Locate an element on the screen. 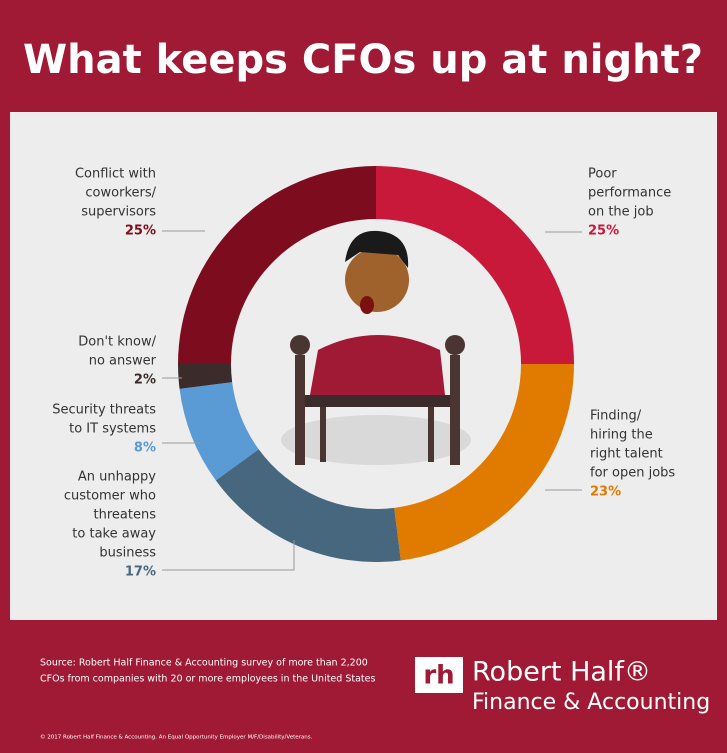 The height and width of the screenshot is (753, 727). category-label: to take away is located at coordinates (114, 534).